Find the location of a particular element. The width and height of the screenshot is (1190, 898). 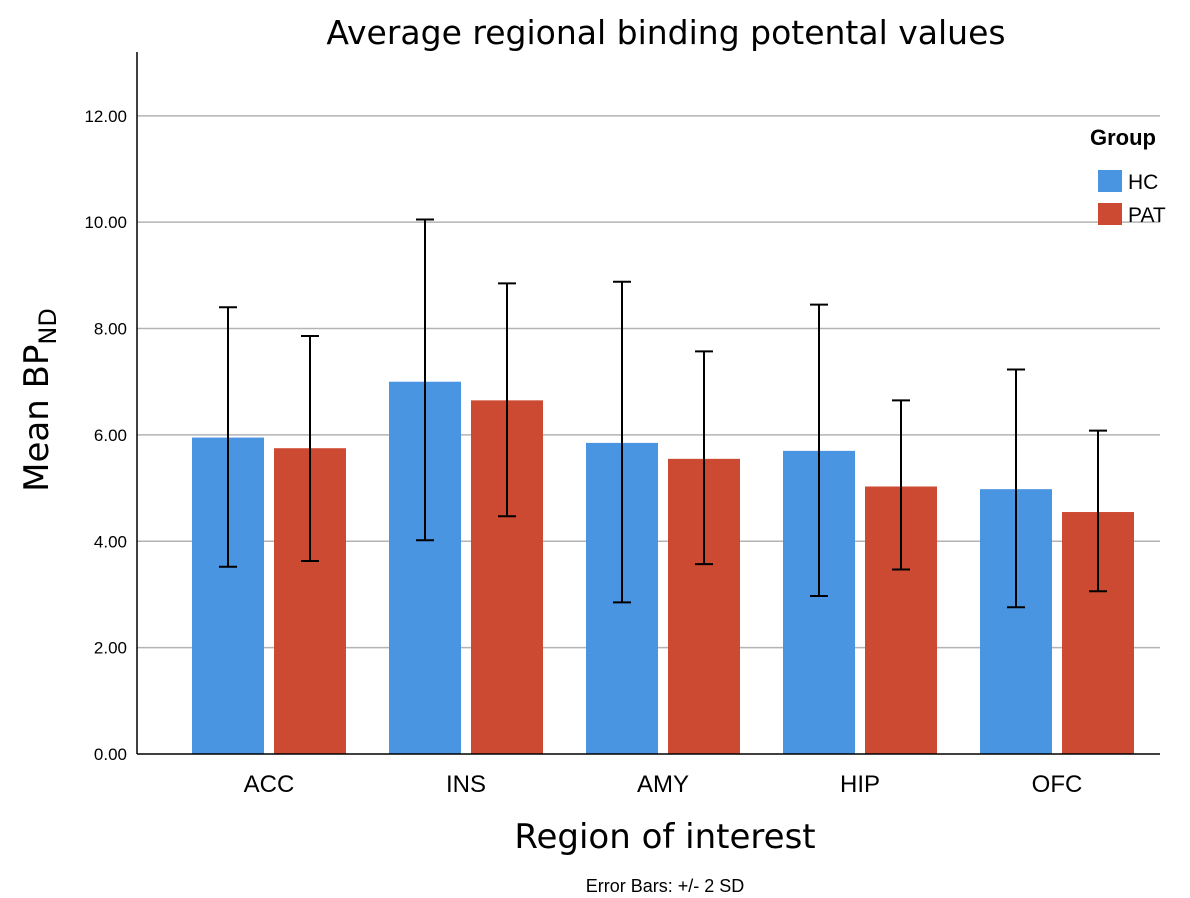

legend-swatch-pat is located at coordinates (1110, 214).